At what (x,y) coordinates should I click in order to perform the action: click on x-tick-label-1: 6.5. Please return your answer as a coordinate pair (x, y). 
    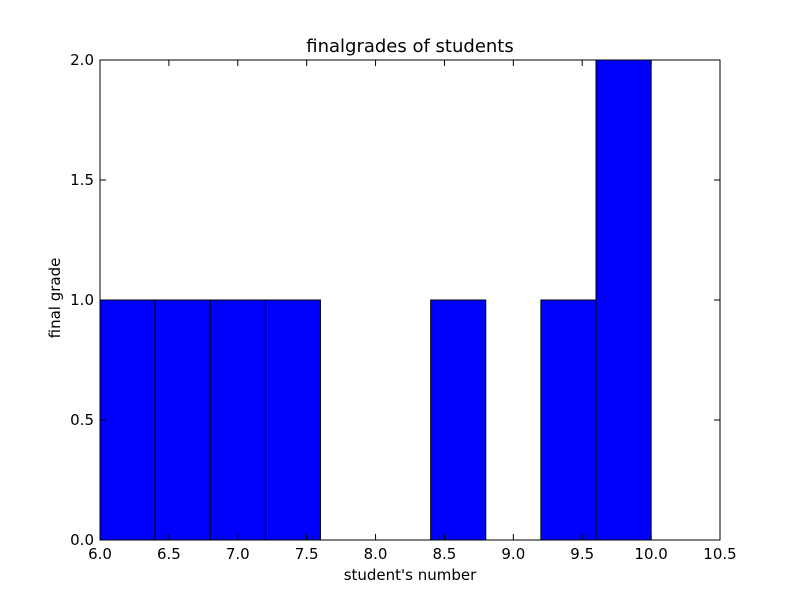
    Looking at the image, I should click on (169, 554).